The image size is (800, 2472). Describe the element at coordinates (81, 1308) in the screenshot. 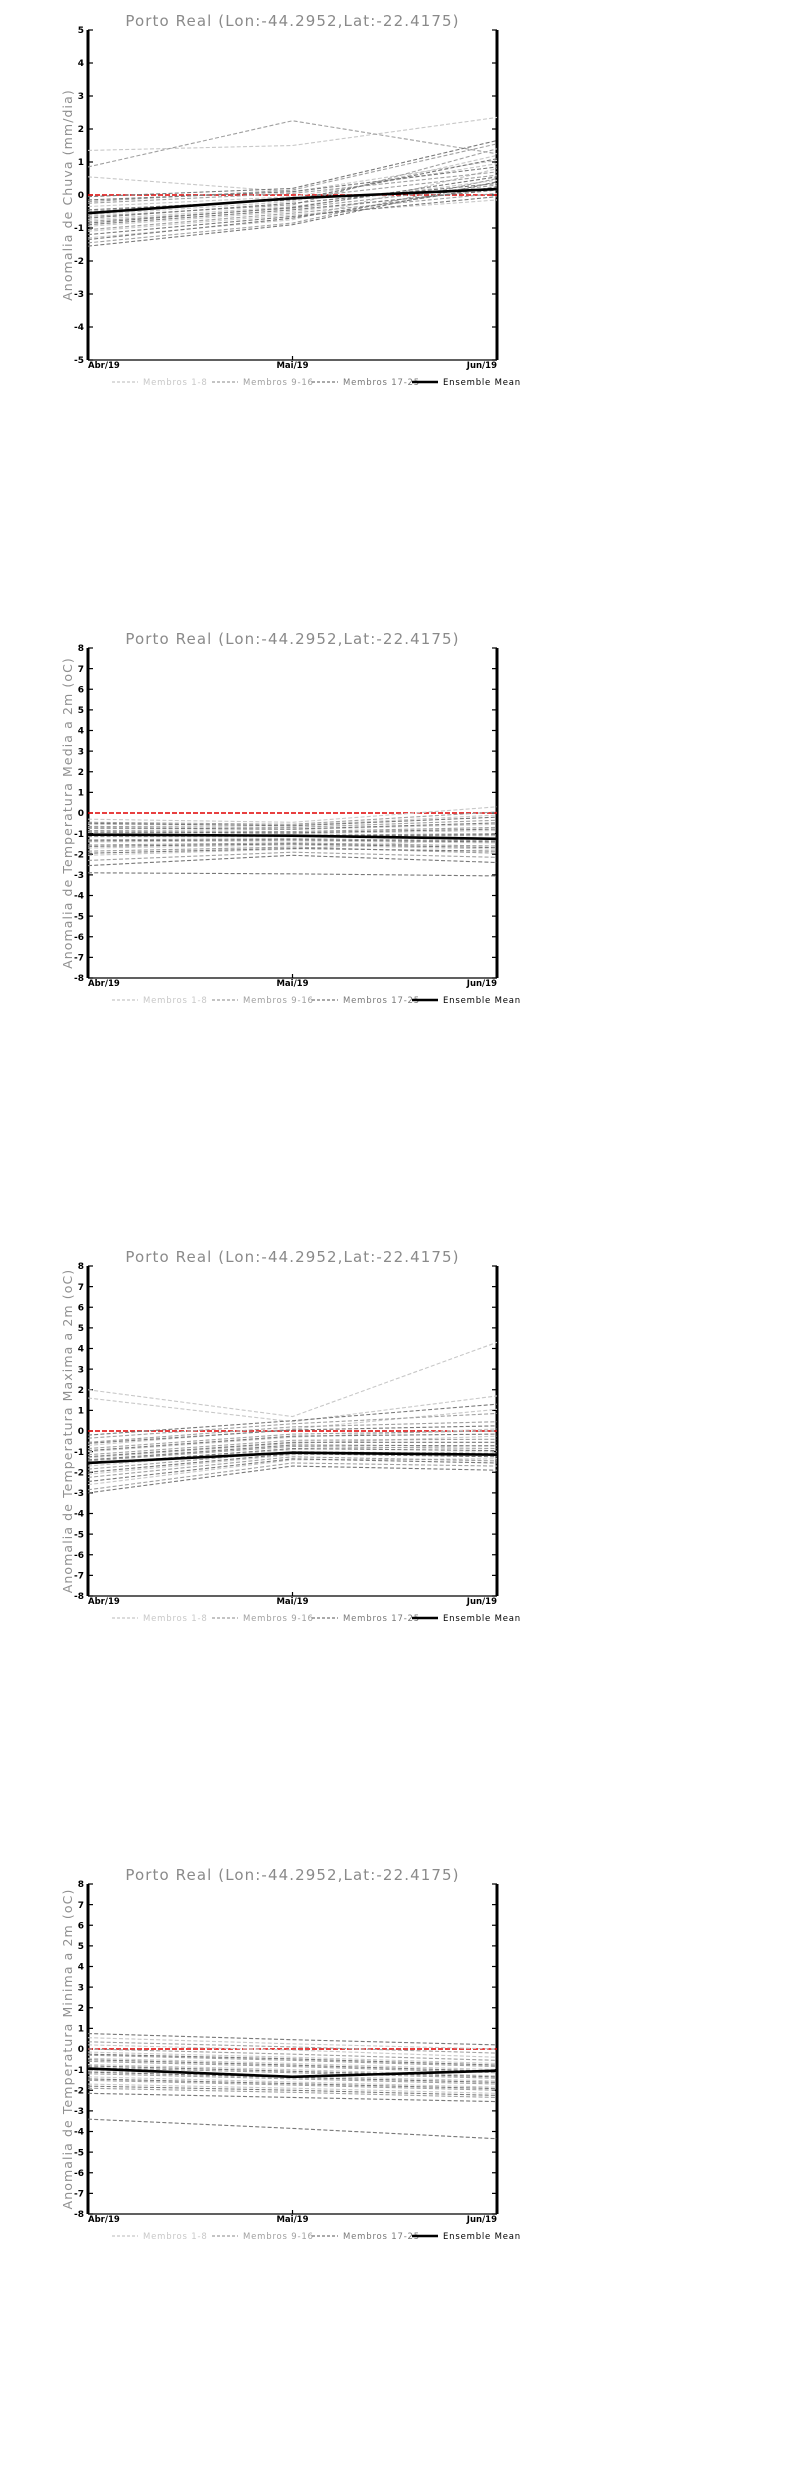

I see `y-tick-label: 6` at that location.